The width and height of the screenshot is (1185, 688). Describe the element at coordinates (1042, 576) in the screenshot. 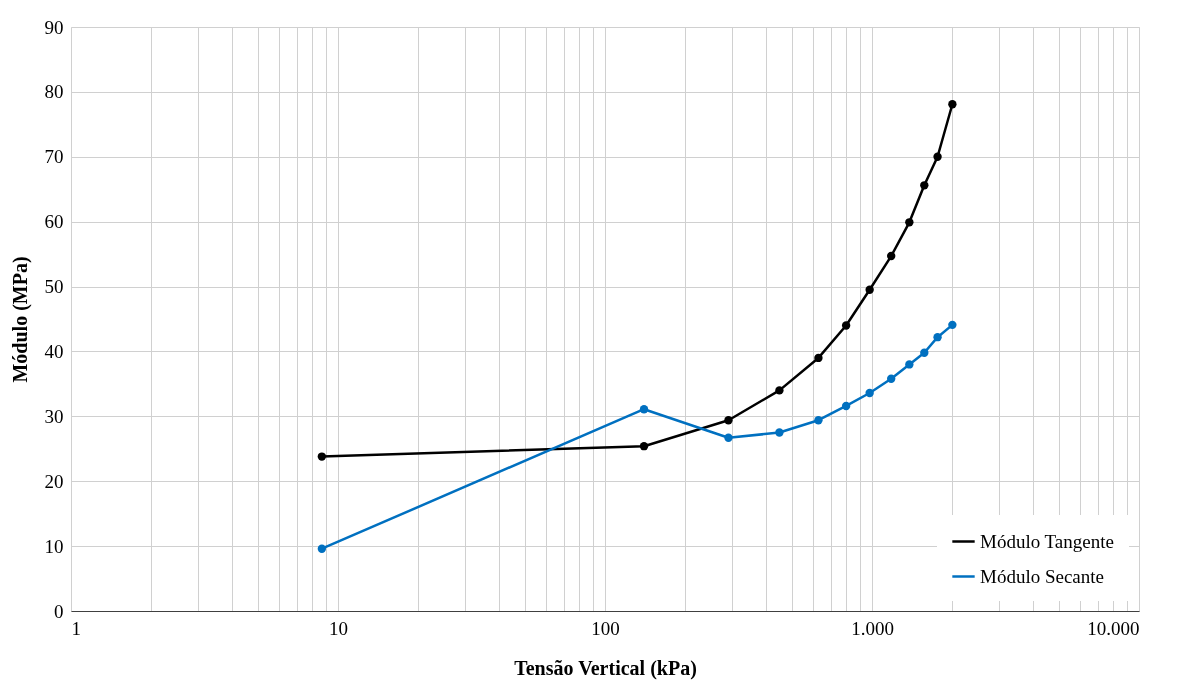

I see `legend-label: Módulo Secante` at that location.